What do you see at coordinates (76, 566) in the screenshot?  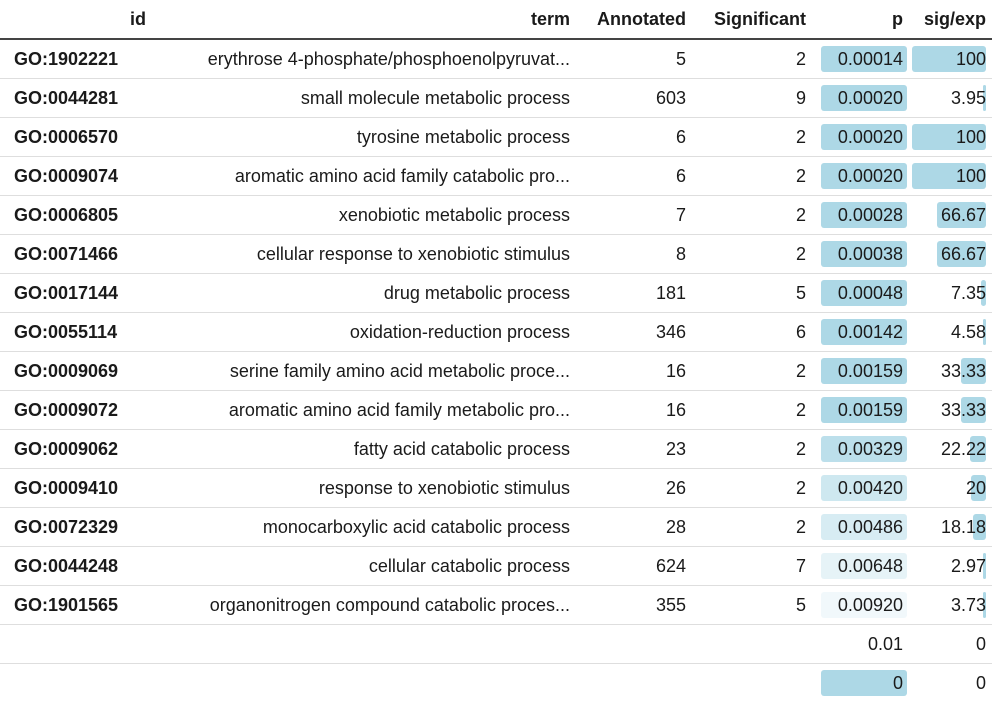 I see `go-id-cell: GO:0044248` at bounding box center [76, 566].